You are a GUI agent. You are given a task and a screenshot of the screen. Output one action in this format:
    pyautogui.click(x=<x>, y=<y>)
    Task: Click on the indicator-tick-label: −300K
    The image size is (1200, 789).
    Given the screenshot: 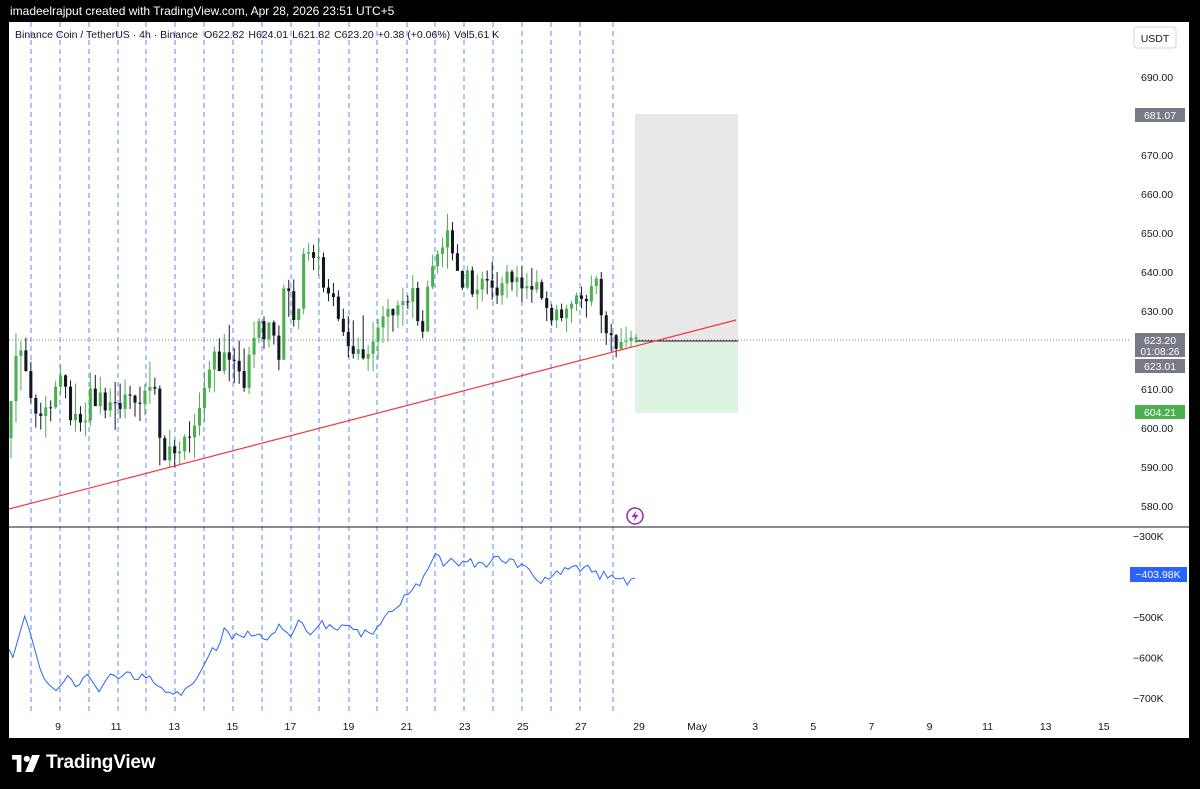 What is the action you would take?
    pyautogui.click(x=1148, y=537)
    